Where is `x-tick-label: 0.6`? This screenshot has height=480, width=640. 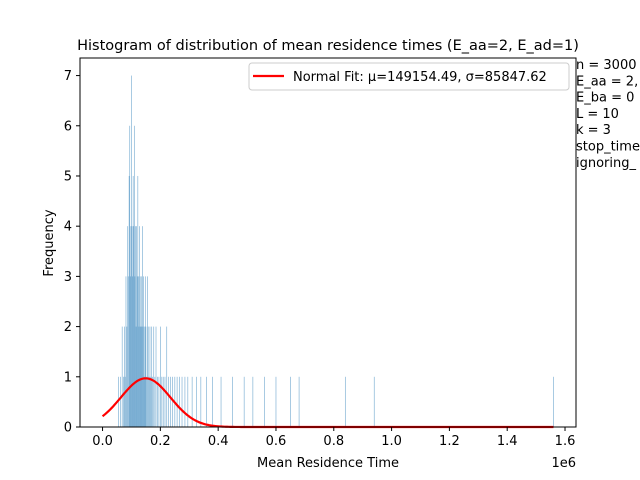 x-tick-label: 0.6 is located at coordinates (276, 441).